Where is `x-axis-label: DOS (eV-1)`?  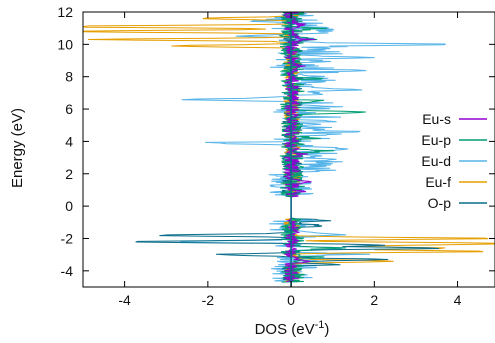
x-axis-label: DOS (eV-1) is located at coordinates (292, 328).